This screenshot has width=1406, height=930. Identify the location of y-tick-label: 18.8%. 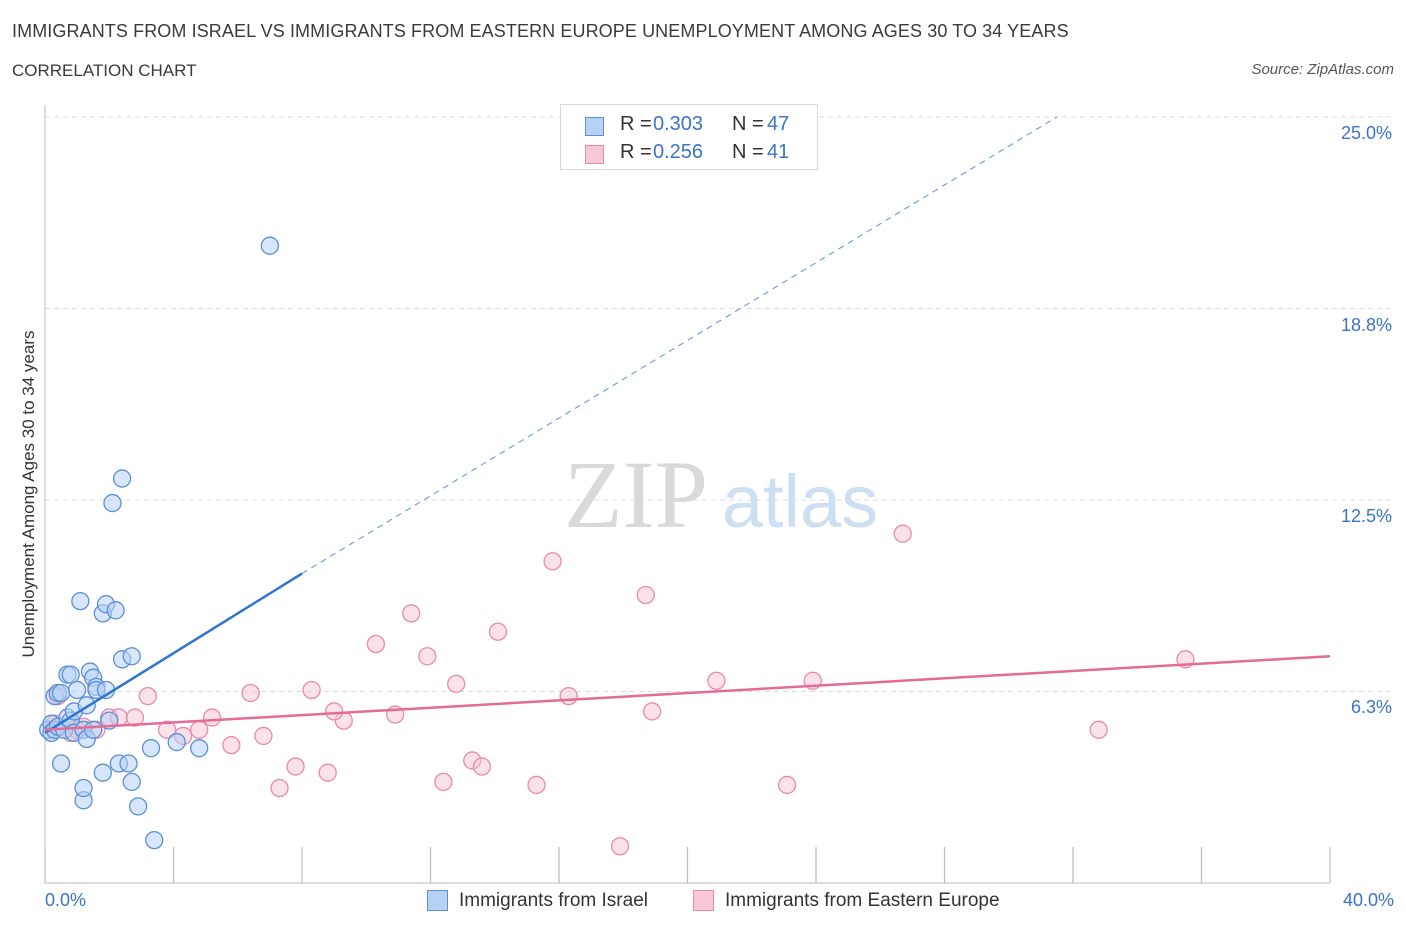
(1366, 325).